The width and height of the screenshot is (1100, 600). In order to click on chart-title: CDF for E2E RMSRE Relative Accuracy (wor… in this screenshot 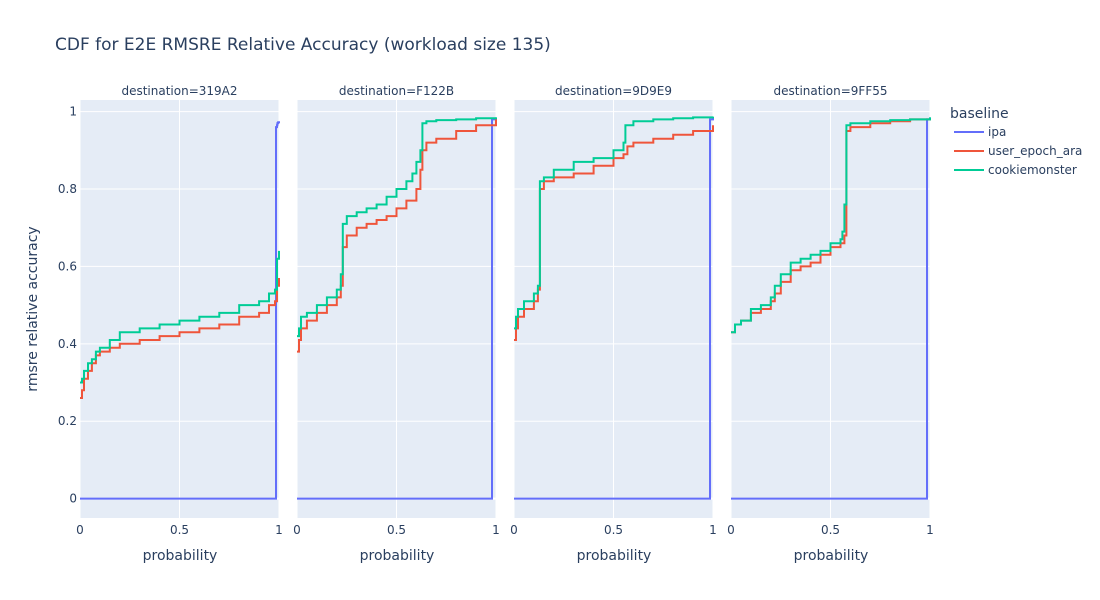, I will do `click(303, 45)`.